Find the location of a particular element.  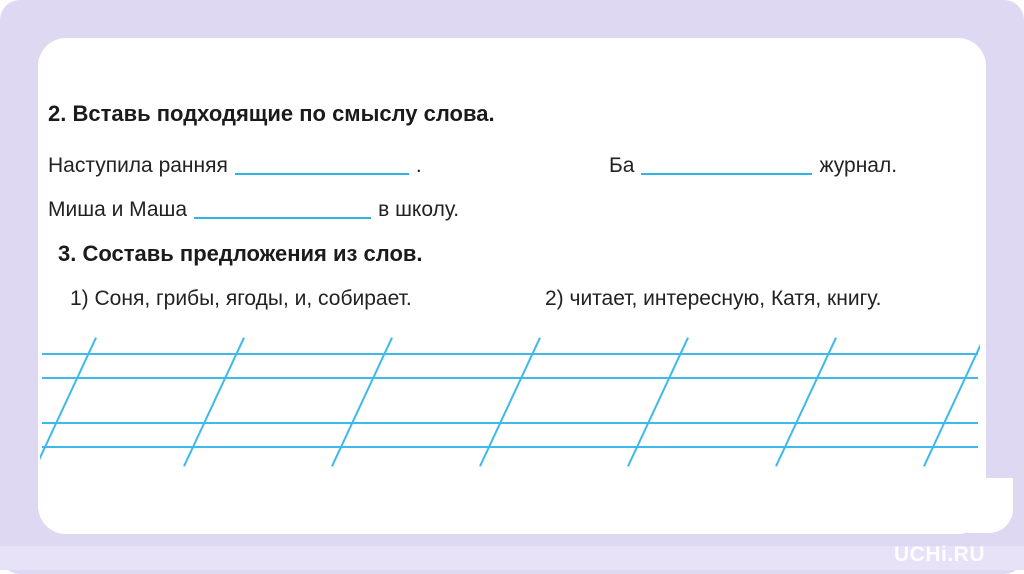

fill-in-sentence-3: Миша и Маша в школу. is located at coordinates (253, 208).